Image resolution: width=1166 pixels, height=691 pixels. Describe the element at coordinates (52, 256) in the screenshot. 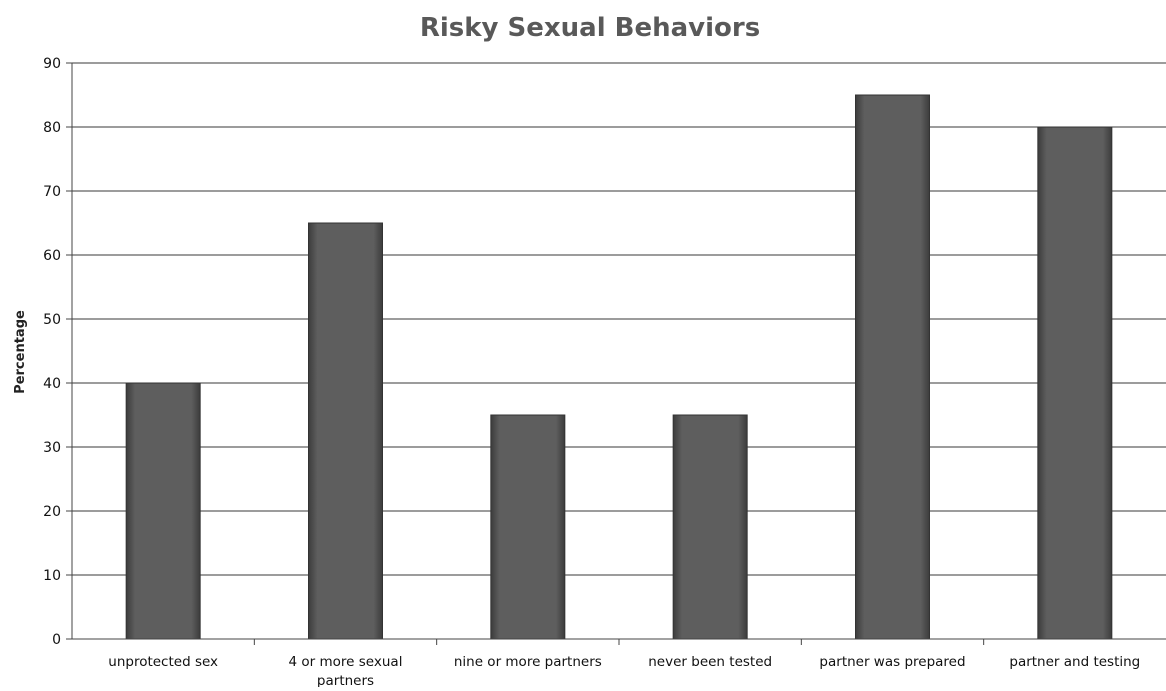

I see `y-tick-label: 60` at that location.